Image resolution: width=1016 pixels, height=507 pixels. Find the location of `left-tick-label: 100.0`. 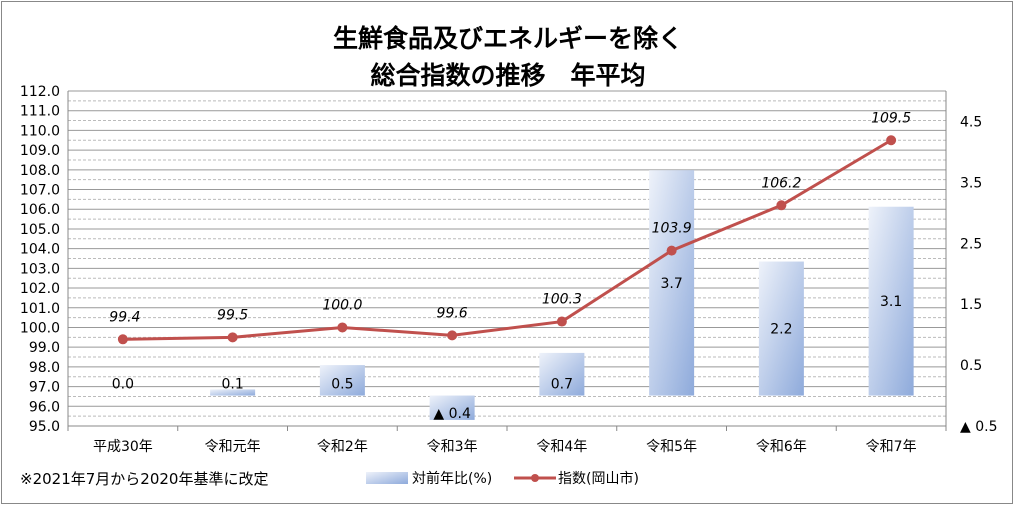

left-tick-label: 100.0 is located at coordinates (40, 328).